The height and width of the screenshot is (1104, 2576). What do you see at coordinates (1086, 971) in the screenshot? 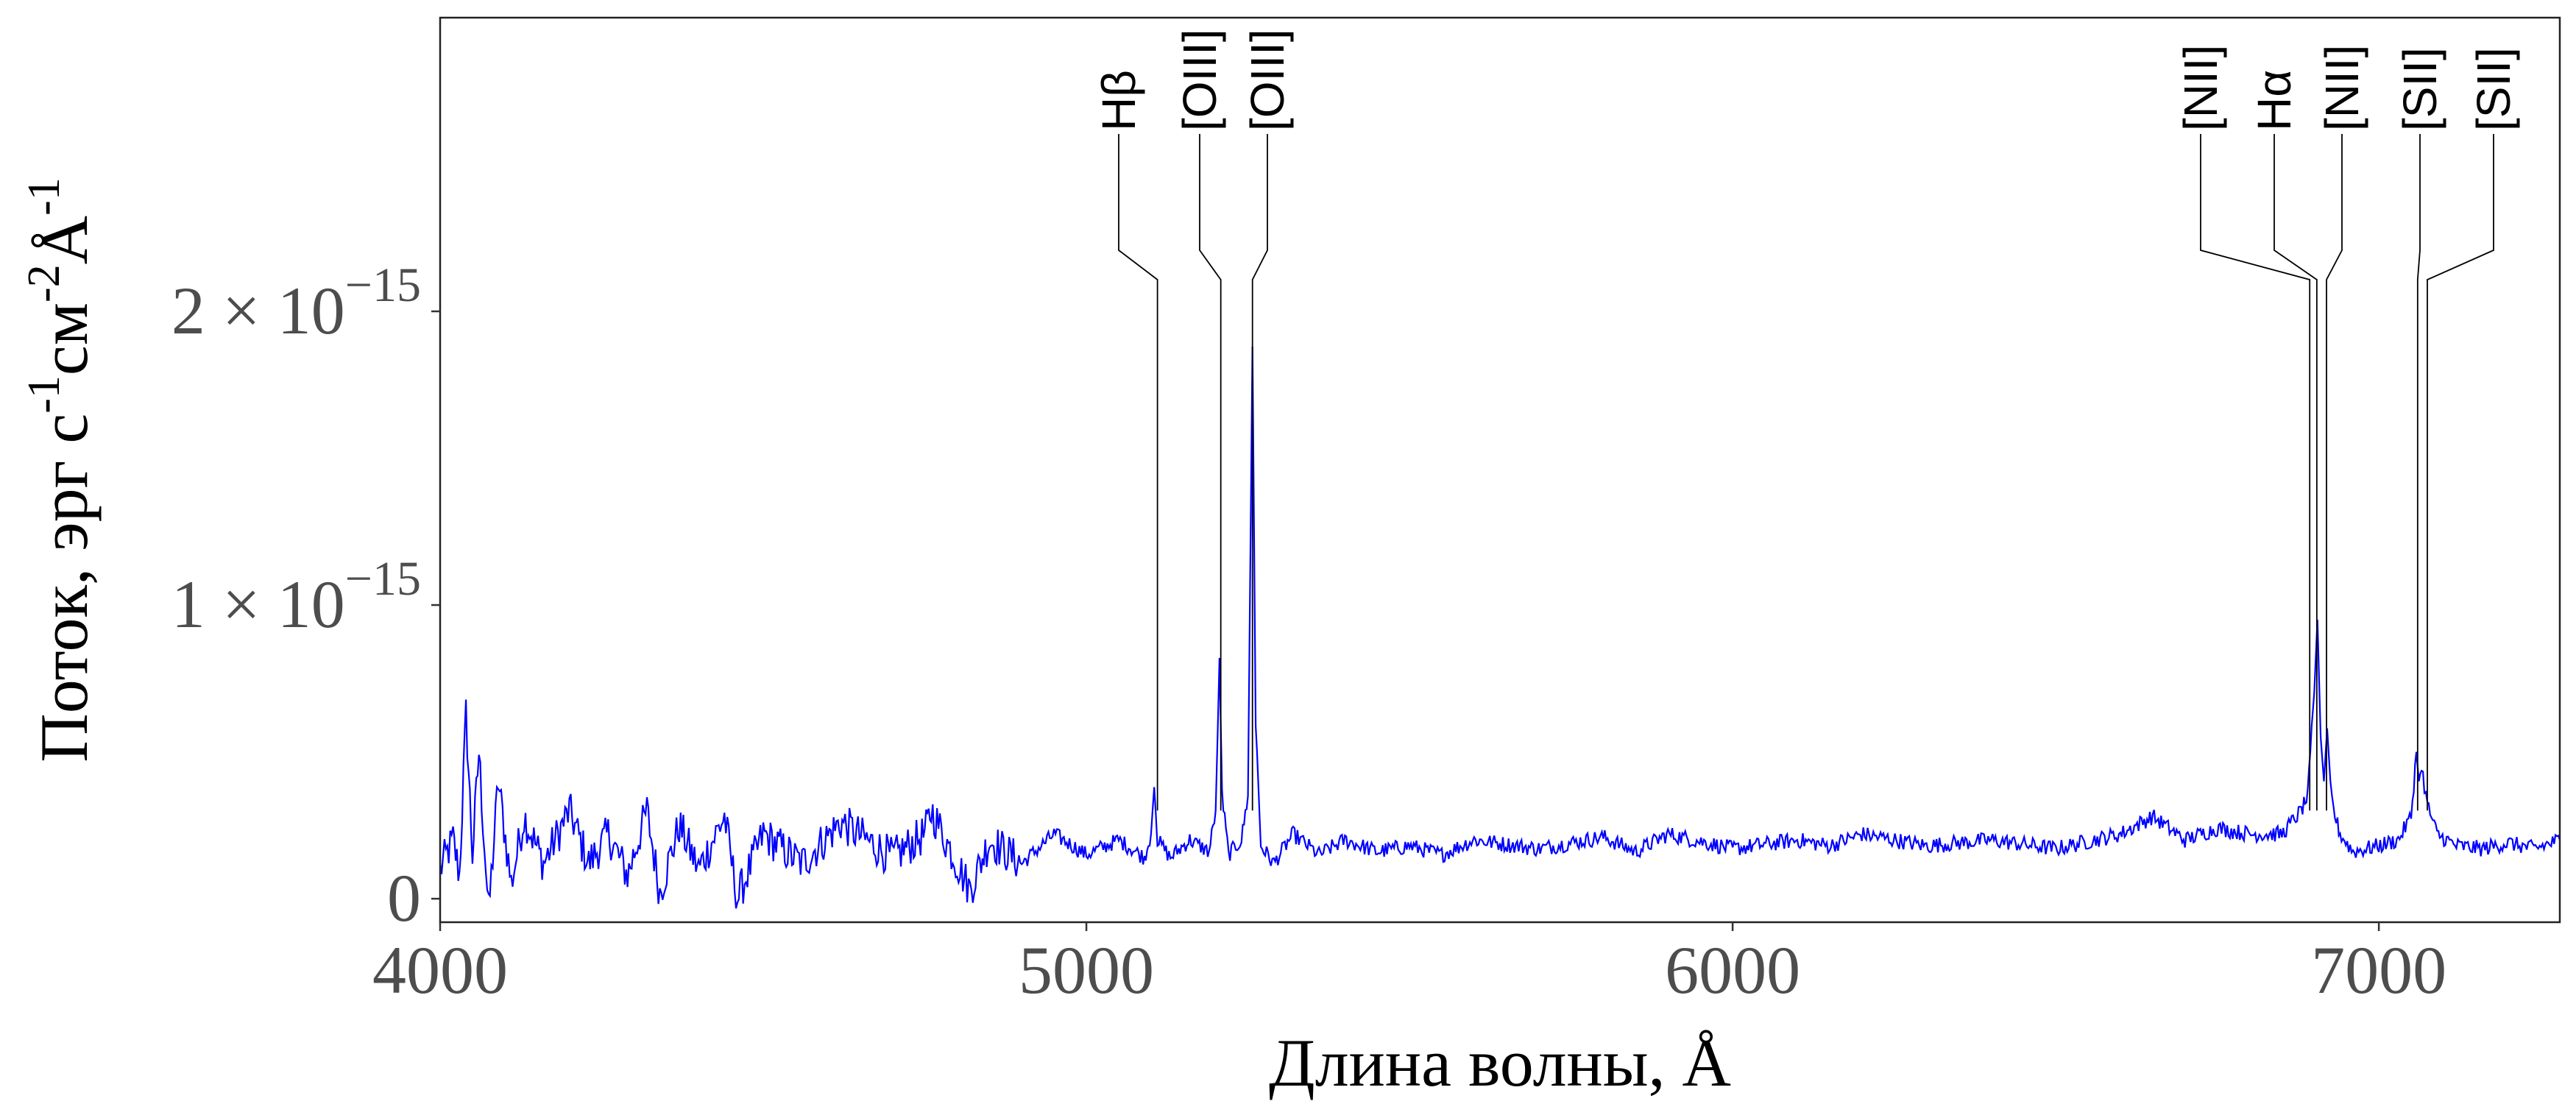
I see `x-tick-label: 5000` at bounding box center [1086, 971].